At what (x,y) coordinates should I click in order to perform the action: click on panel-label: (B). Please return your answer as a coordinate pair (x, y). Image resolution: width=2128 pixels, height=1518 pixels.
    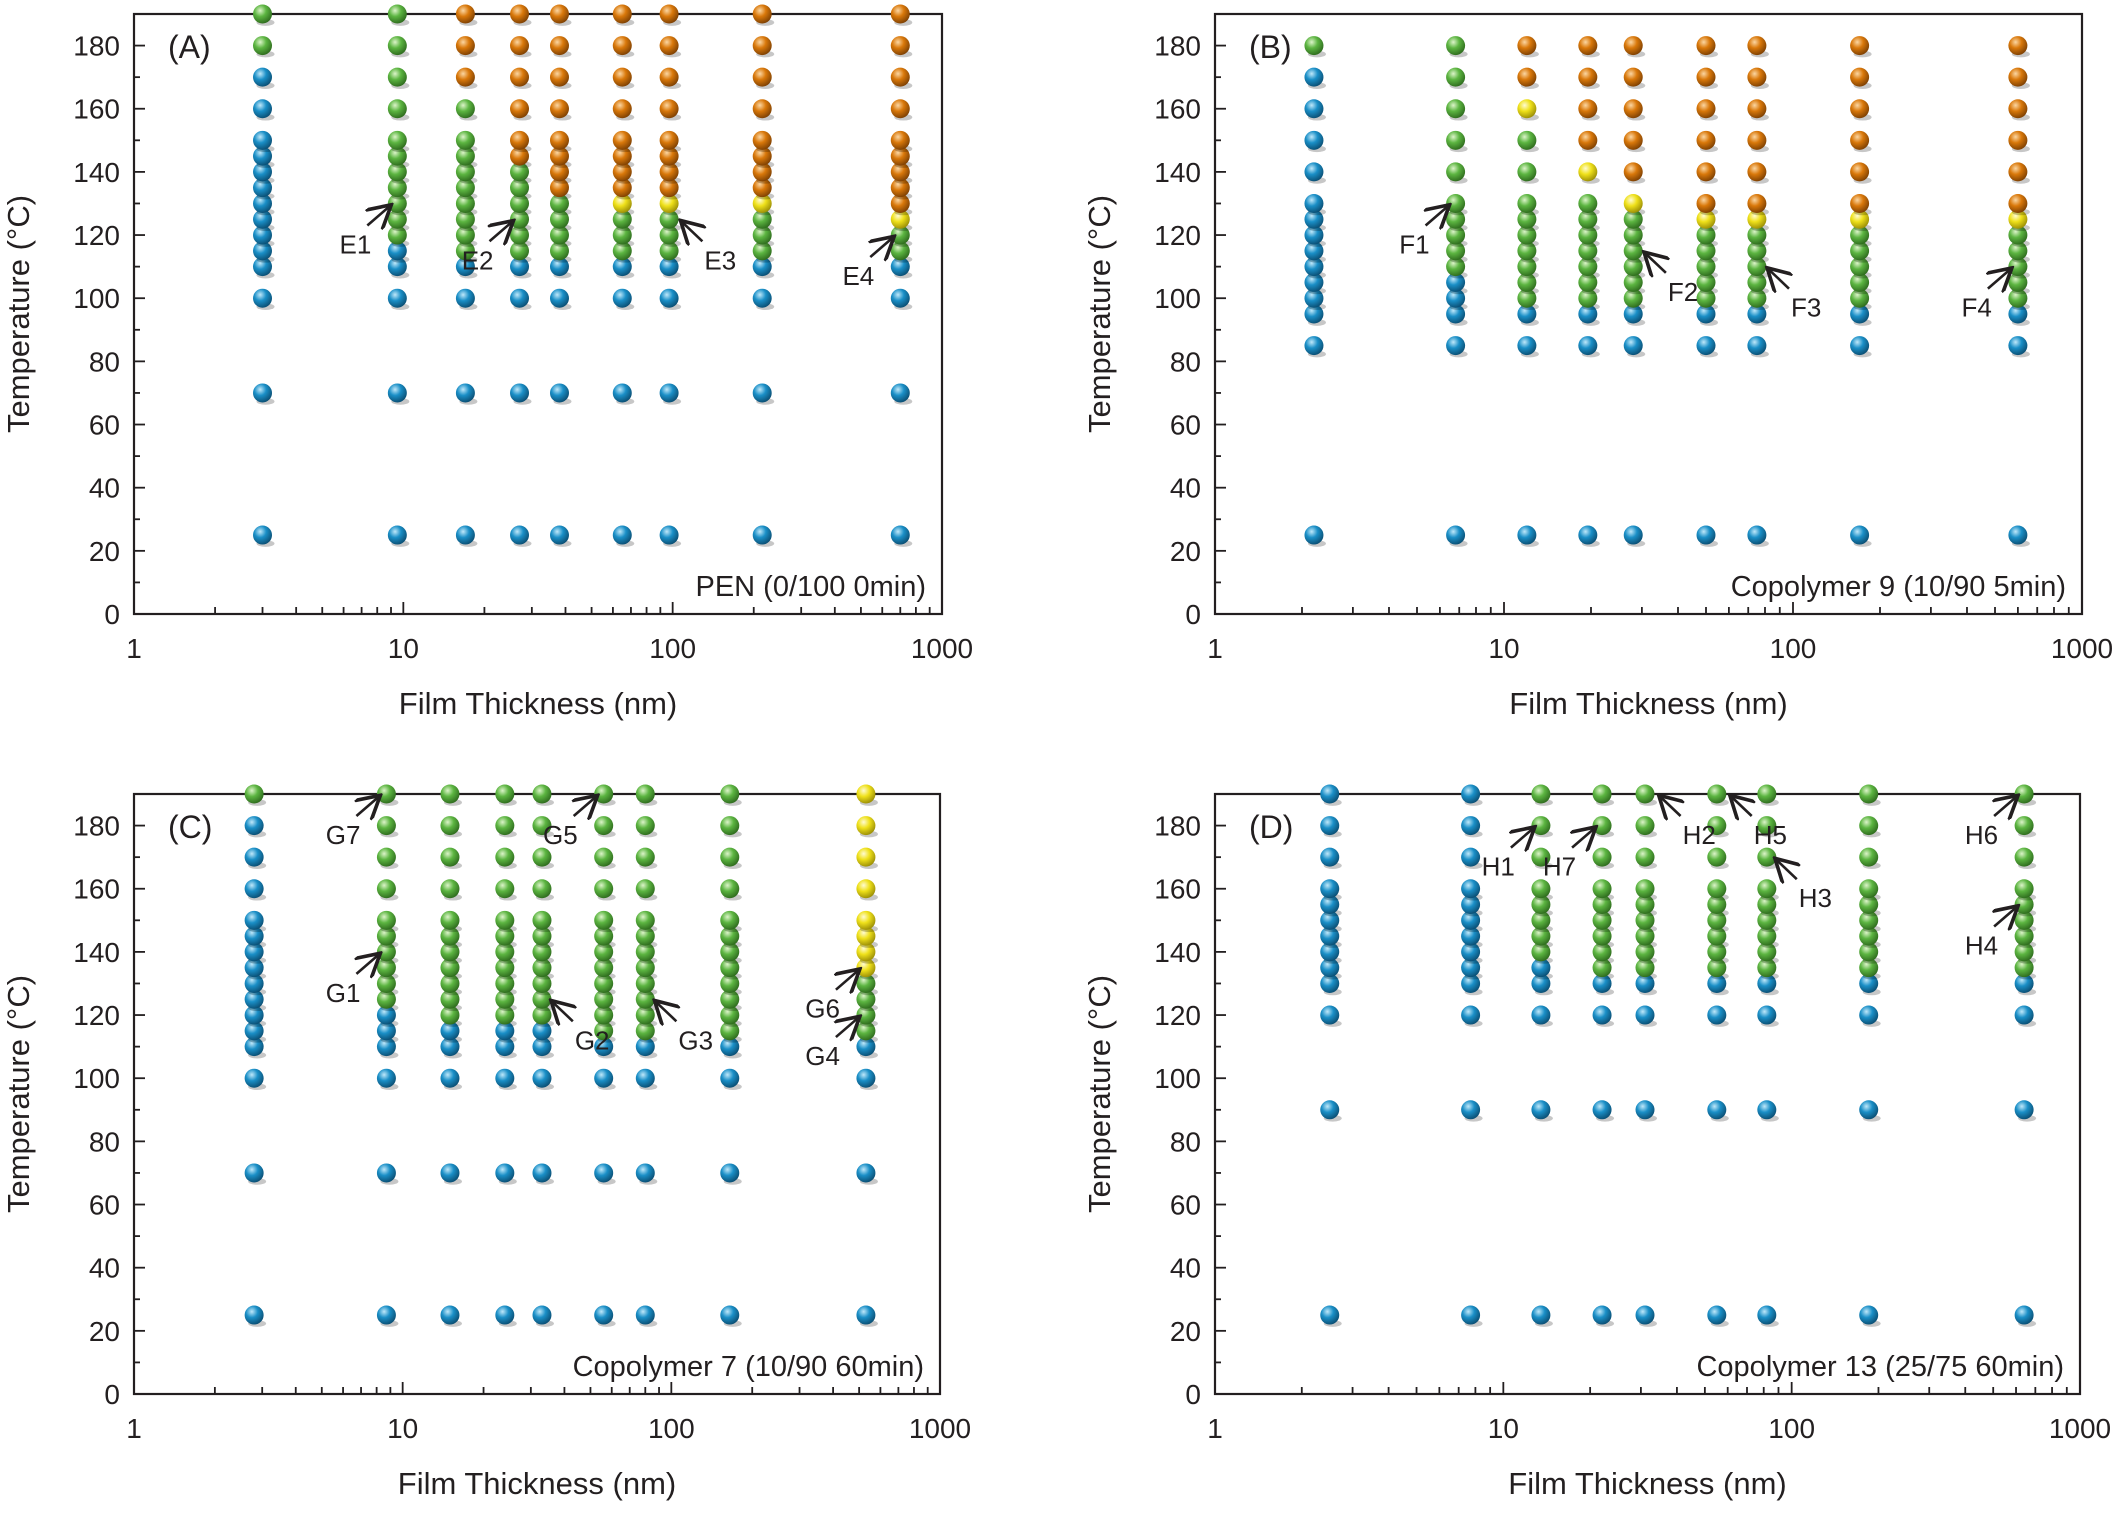
    Looking at the image, I should click on (1270, 47).